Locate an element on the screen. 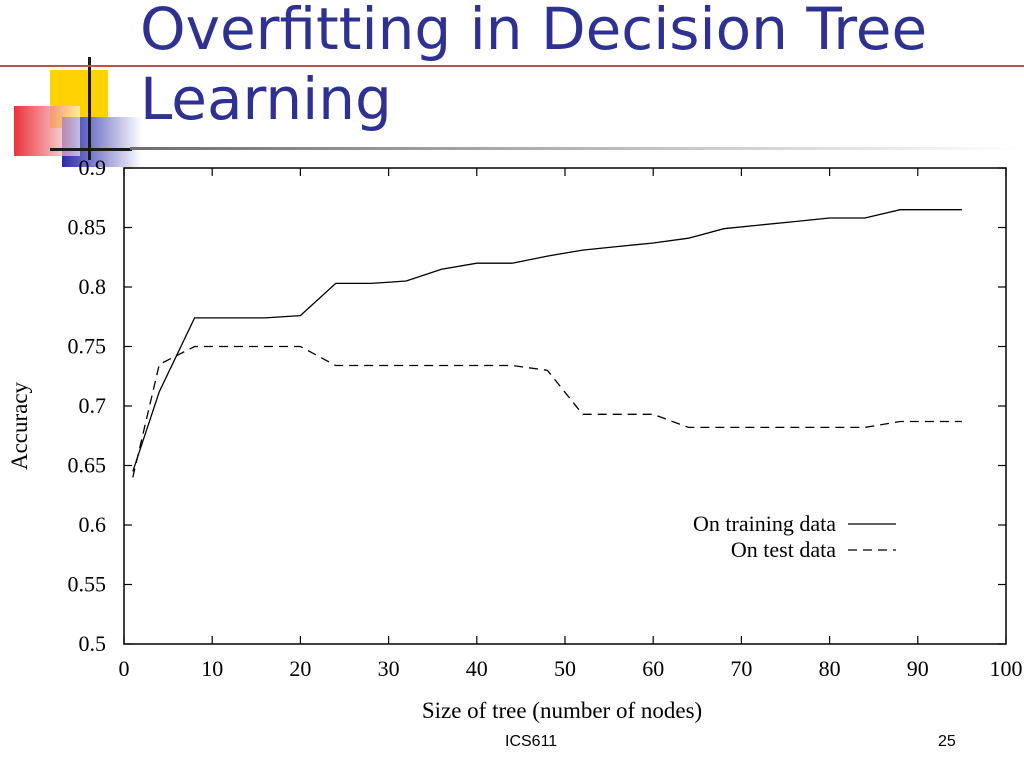  y-tick-label: 0.6 is located at coordinates (93, 524).